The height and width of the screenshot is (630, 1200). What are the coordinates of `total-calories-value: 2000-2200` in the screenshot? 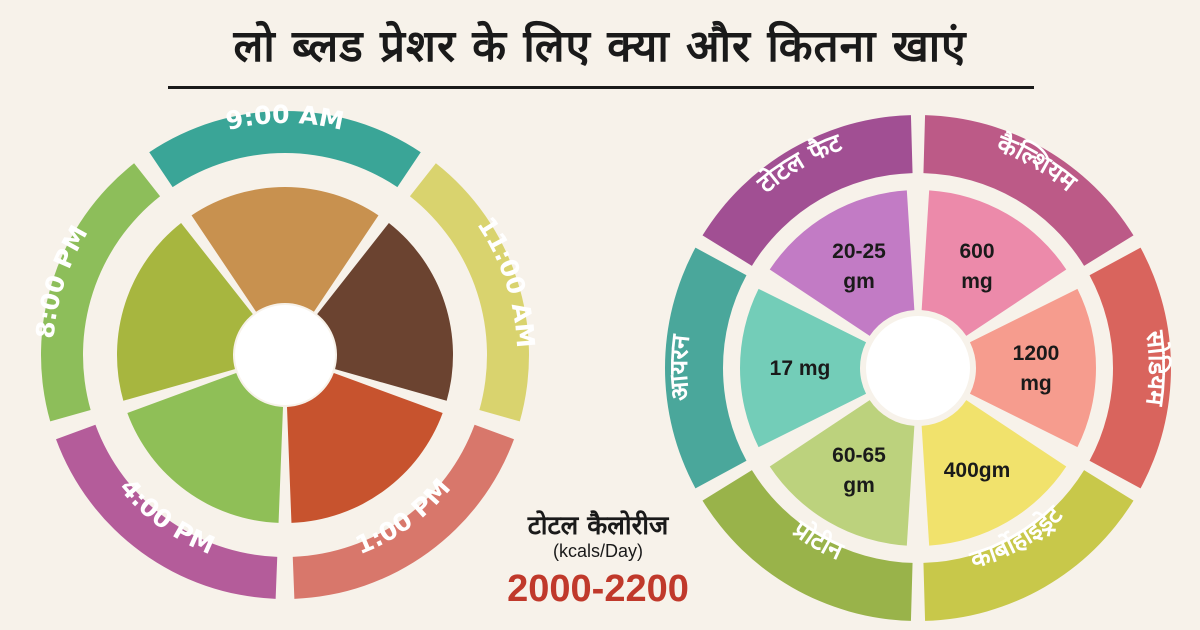 It's located at (598, 589).